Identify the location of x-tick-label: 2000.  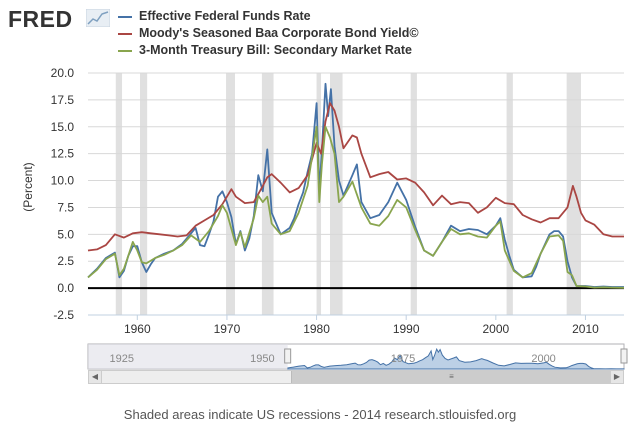
(495, 329).